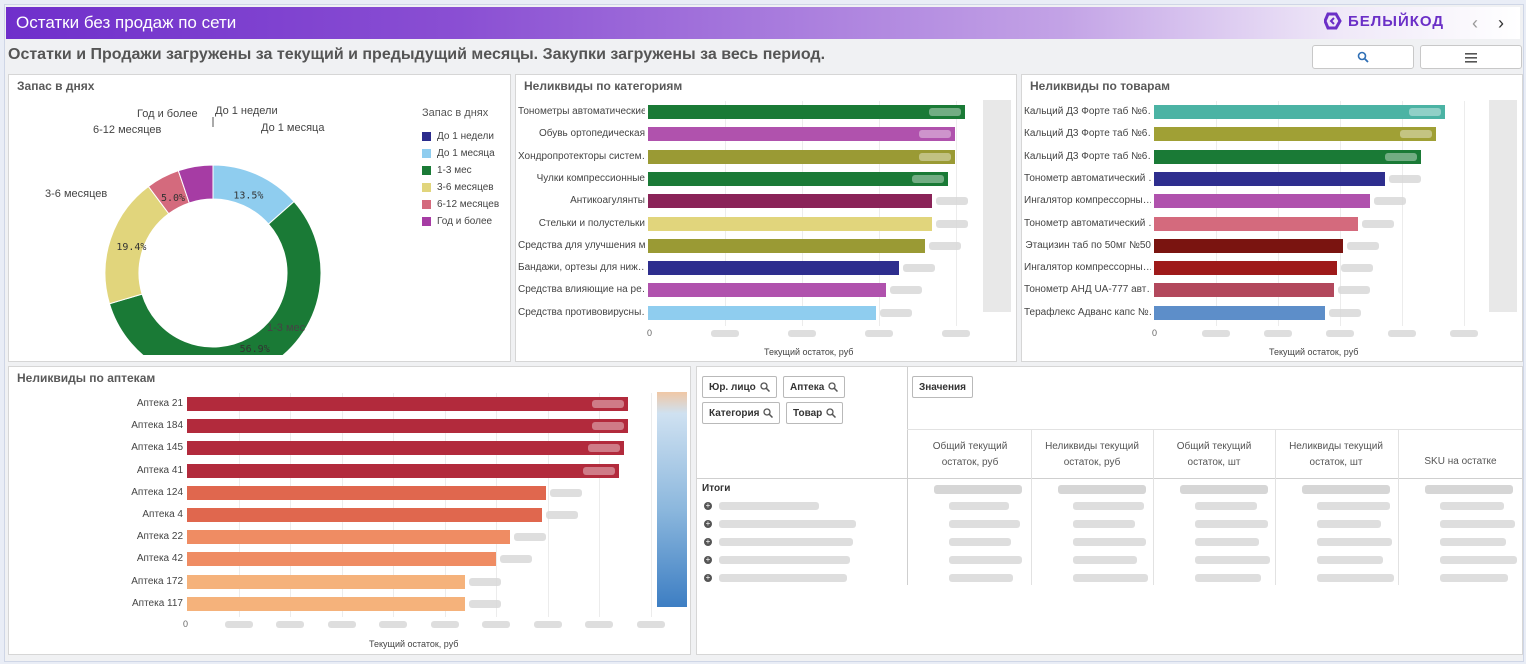 The height and width of the screenshot is (664, 1526). What do you see at coordinates (1214, 429) in the screenshot?
I see `pivot-header-divider` at bounding box center [1214, 429].